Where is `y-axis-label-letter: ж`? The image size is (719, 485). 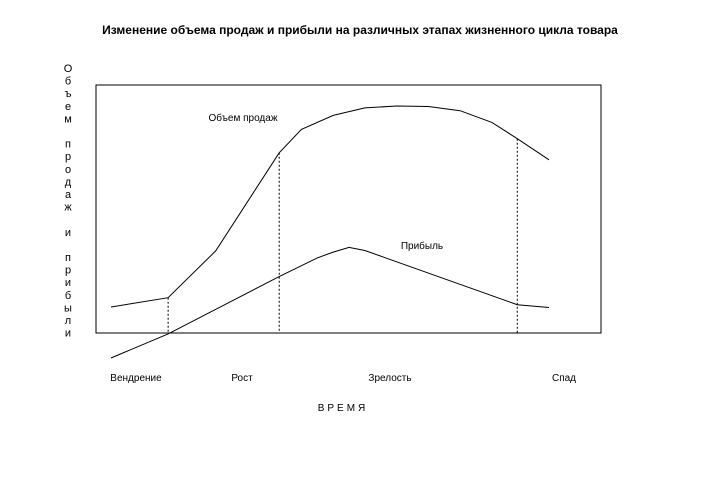 y-axis-label-letter: ж is located at coordinates (68, 208).